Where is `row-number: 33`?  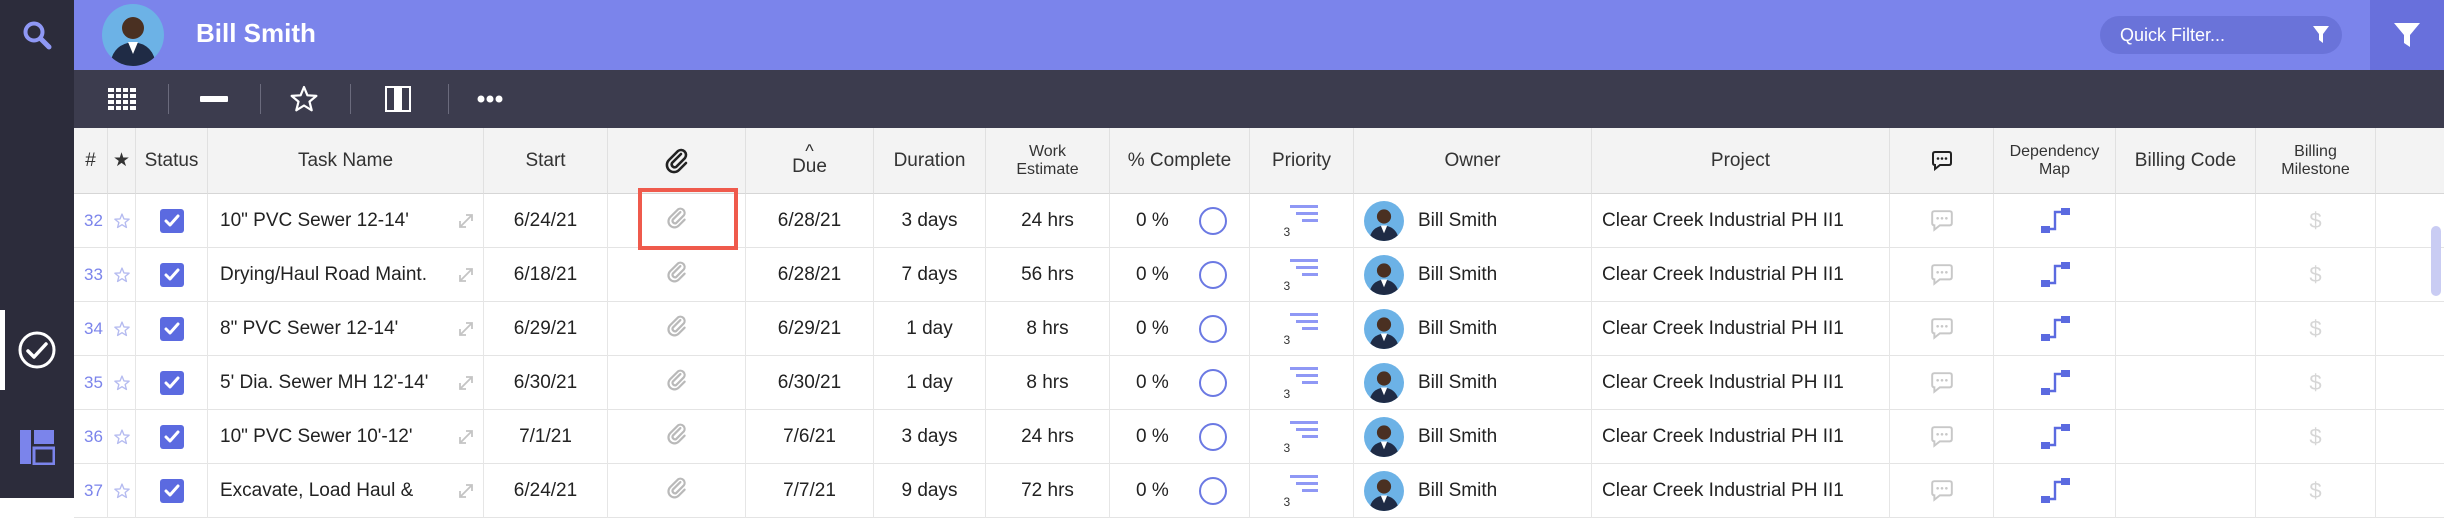 row-number: 33 is located at coordinates (91, 275).